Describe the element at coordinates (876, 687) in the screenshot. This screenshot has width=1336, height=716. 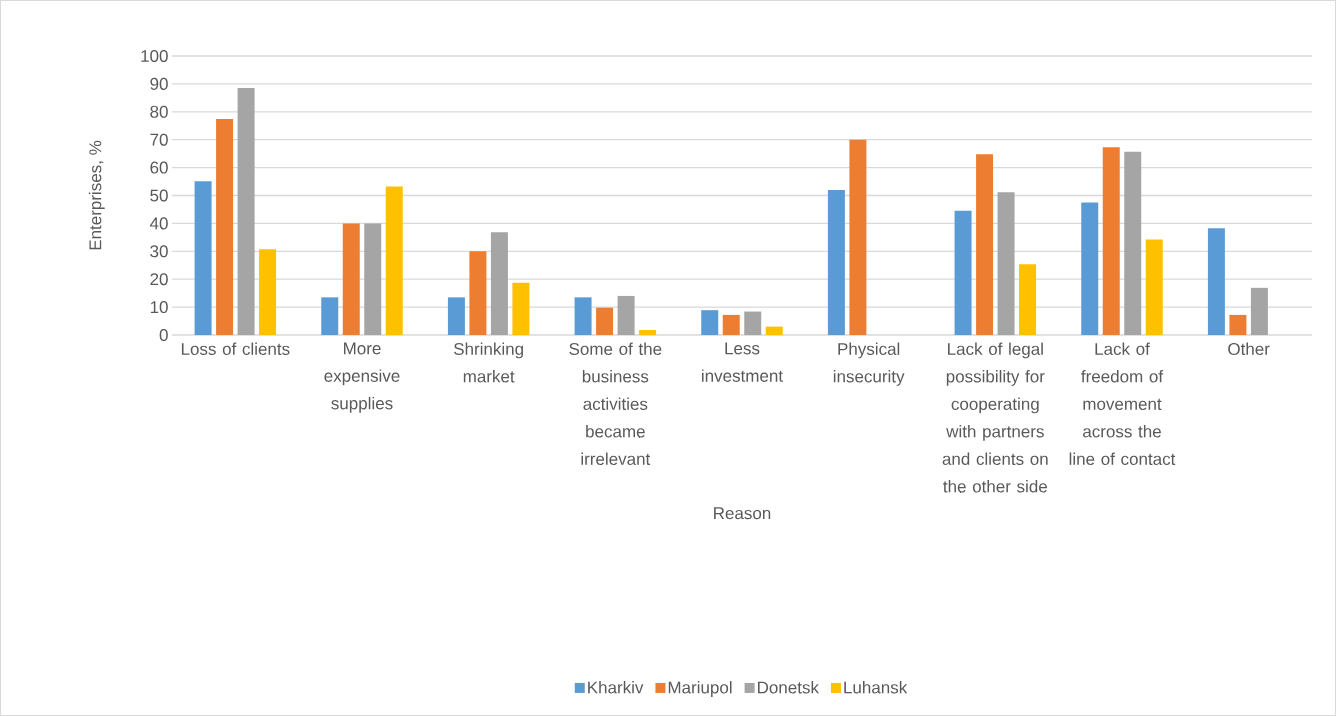
I see `legend-label: Luhansk` at that location.